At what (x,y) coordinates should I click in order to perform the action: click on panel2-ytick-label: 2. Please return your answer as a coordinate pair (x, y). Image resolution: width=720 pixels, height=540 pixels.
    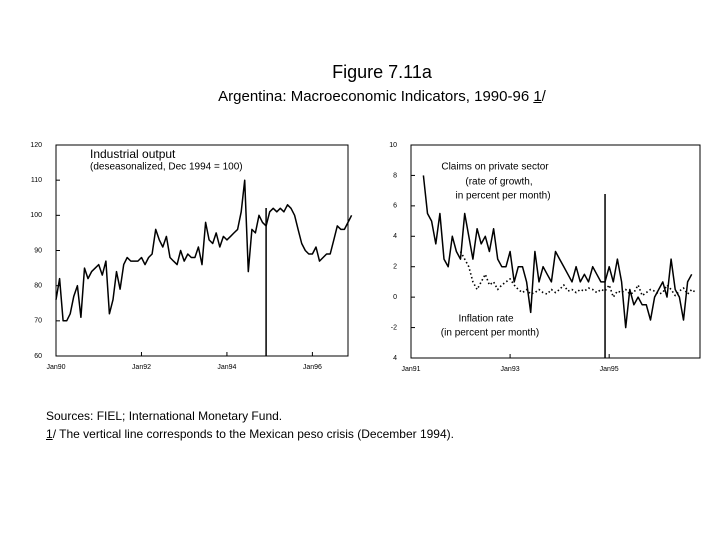
    Looking at the image, I should click on (395, 267).